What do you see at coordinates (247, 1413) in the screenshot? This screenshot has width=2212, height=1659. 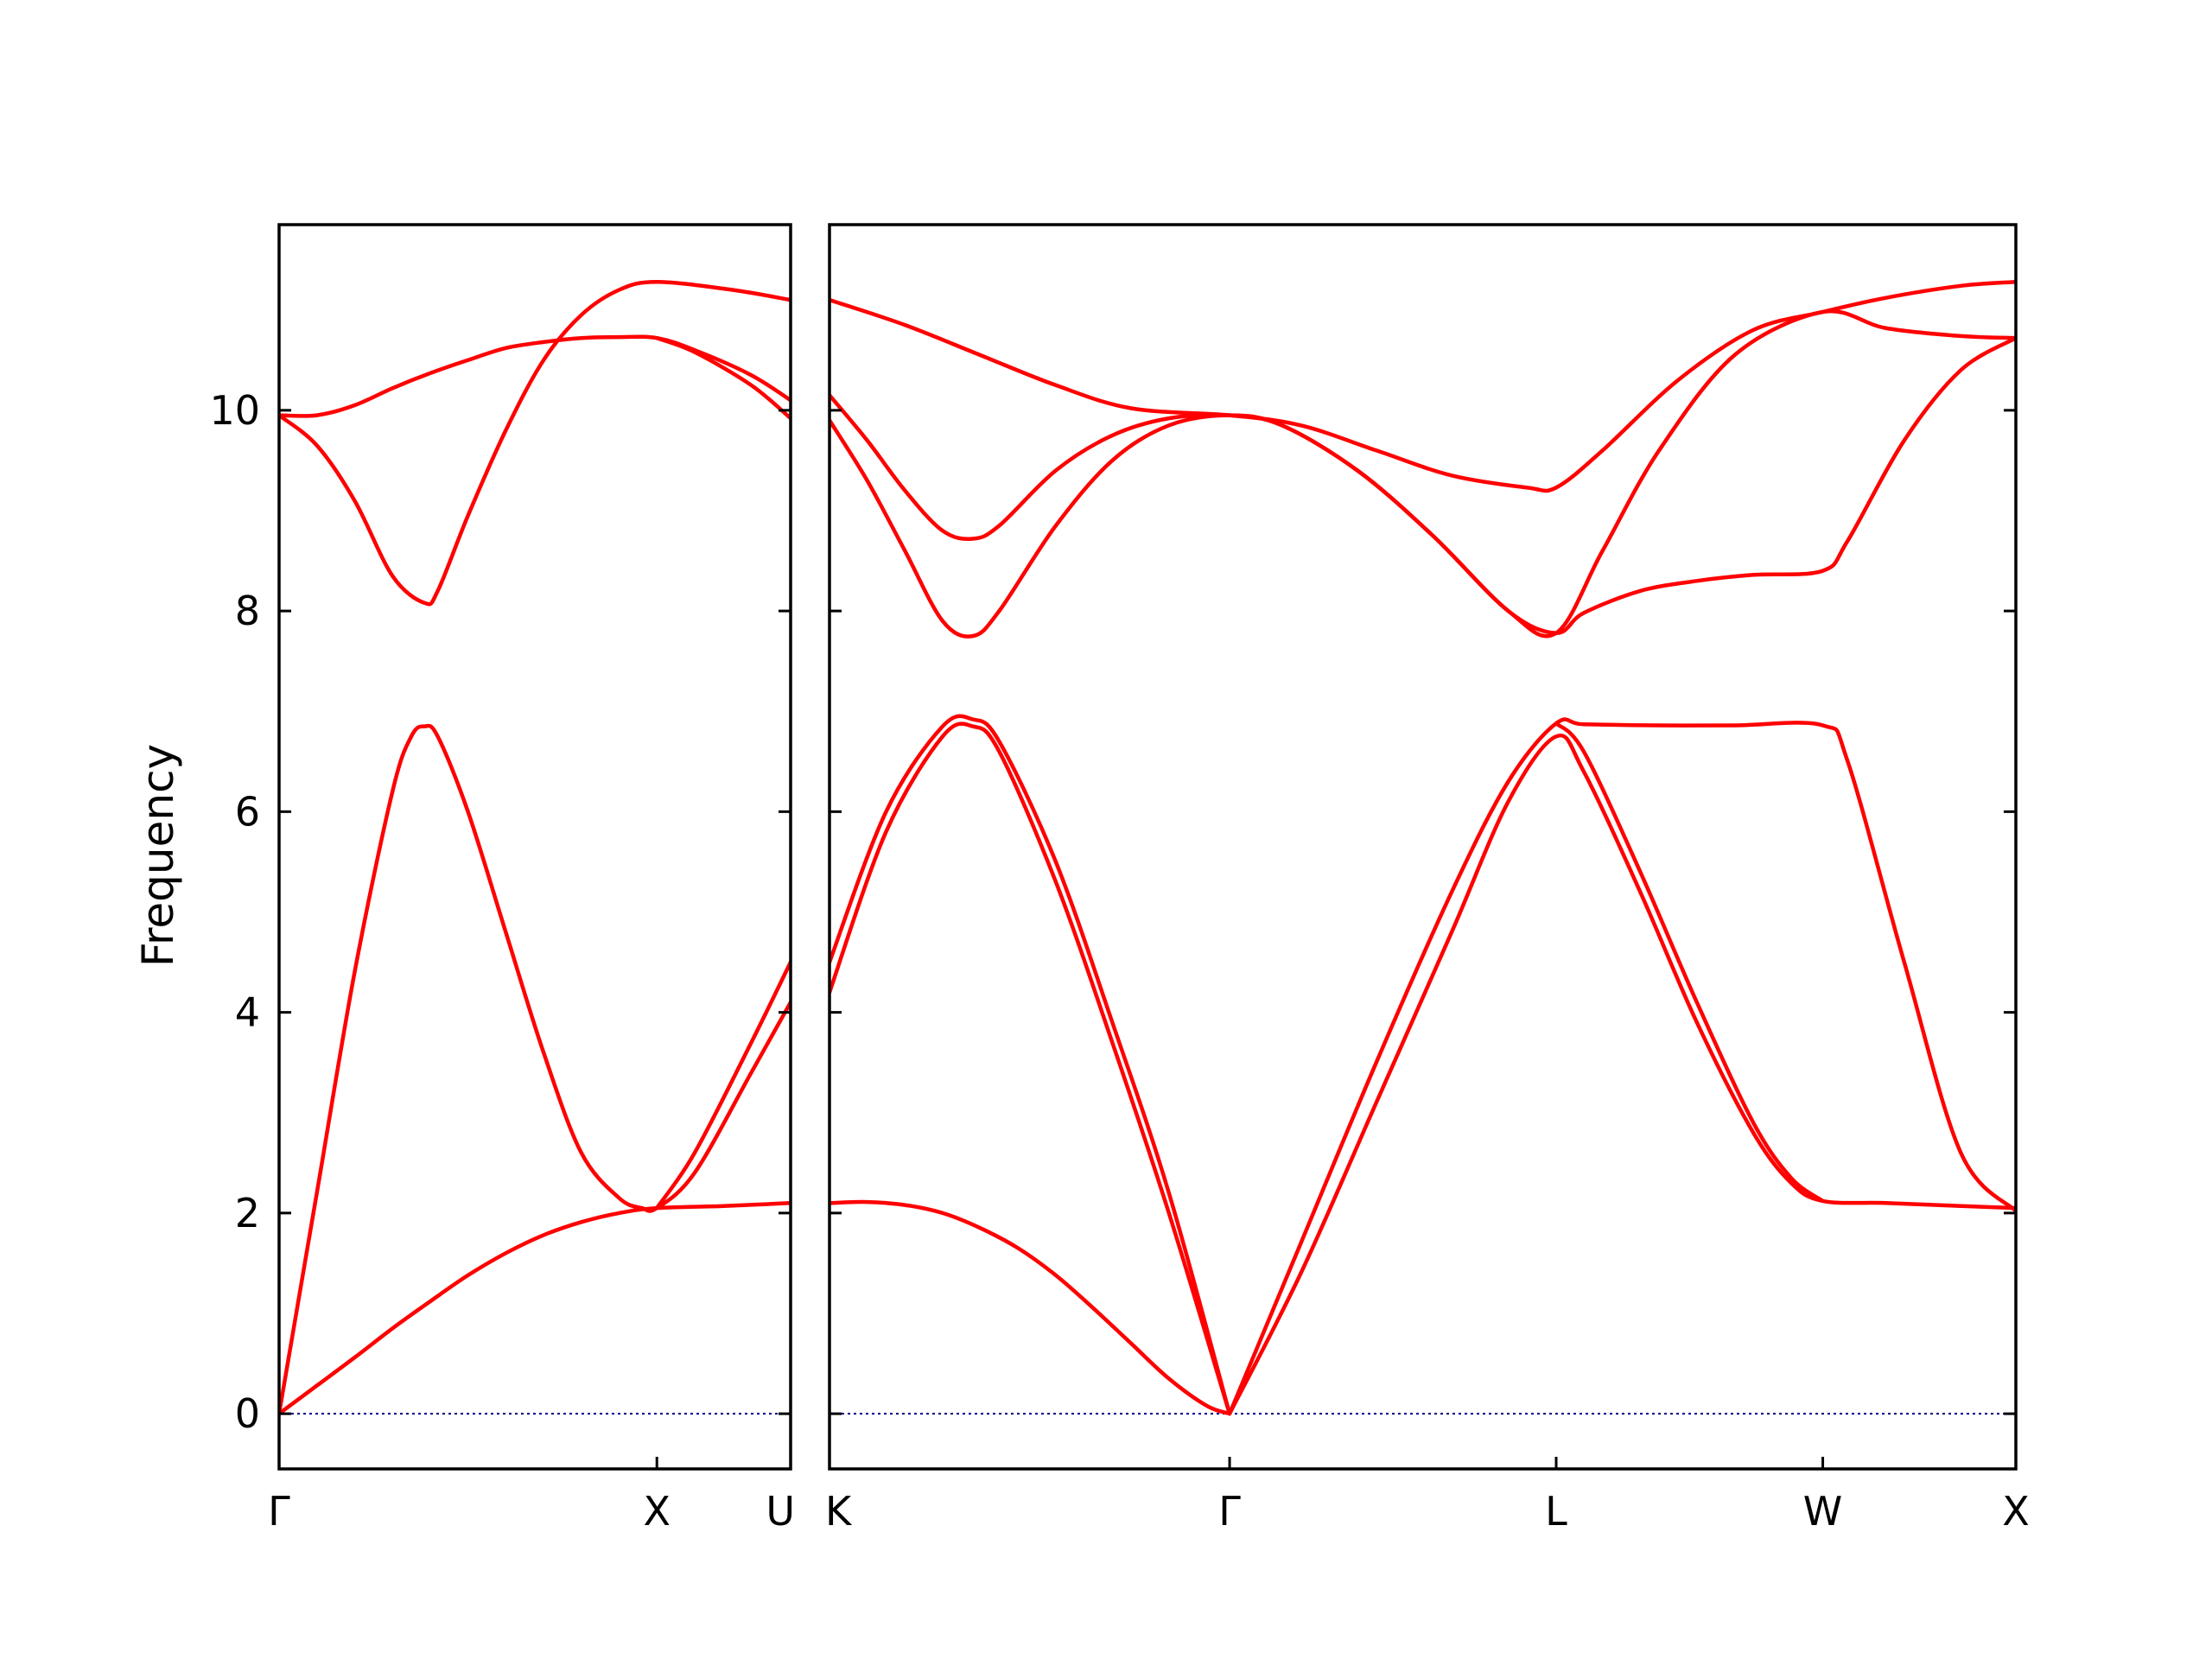 I see `y-tick-label: 0` at bounding box center [247, 1413].